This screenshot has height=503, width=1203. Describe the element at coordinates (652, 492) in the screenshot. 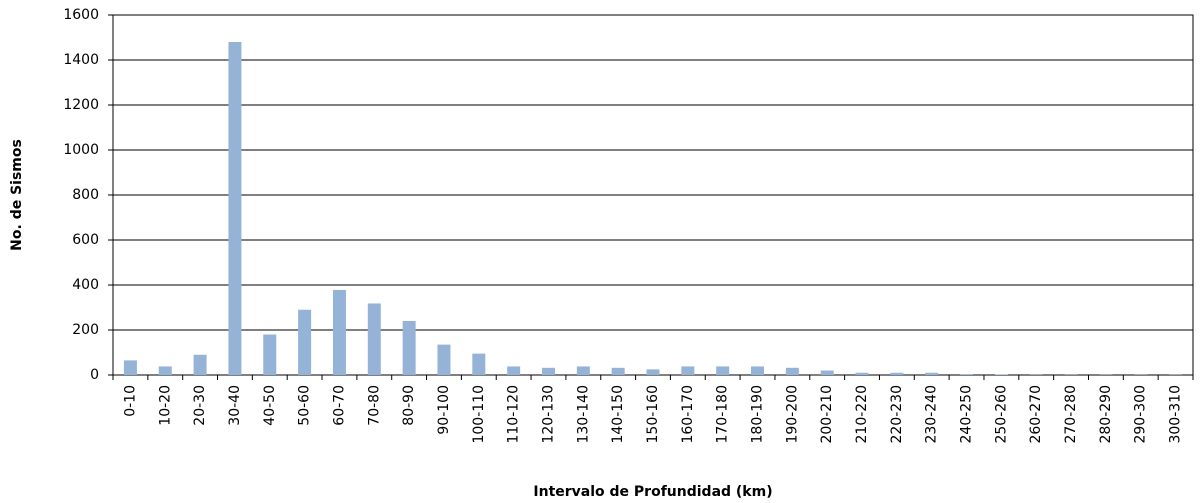

I see `x-axis-title: Intervalo de Profundidad (km)` at that location.